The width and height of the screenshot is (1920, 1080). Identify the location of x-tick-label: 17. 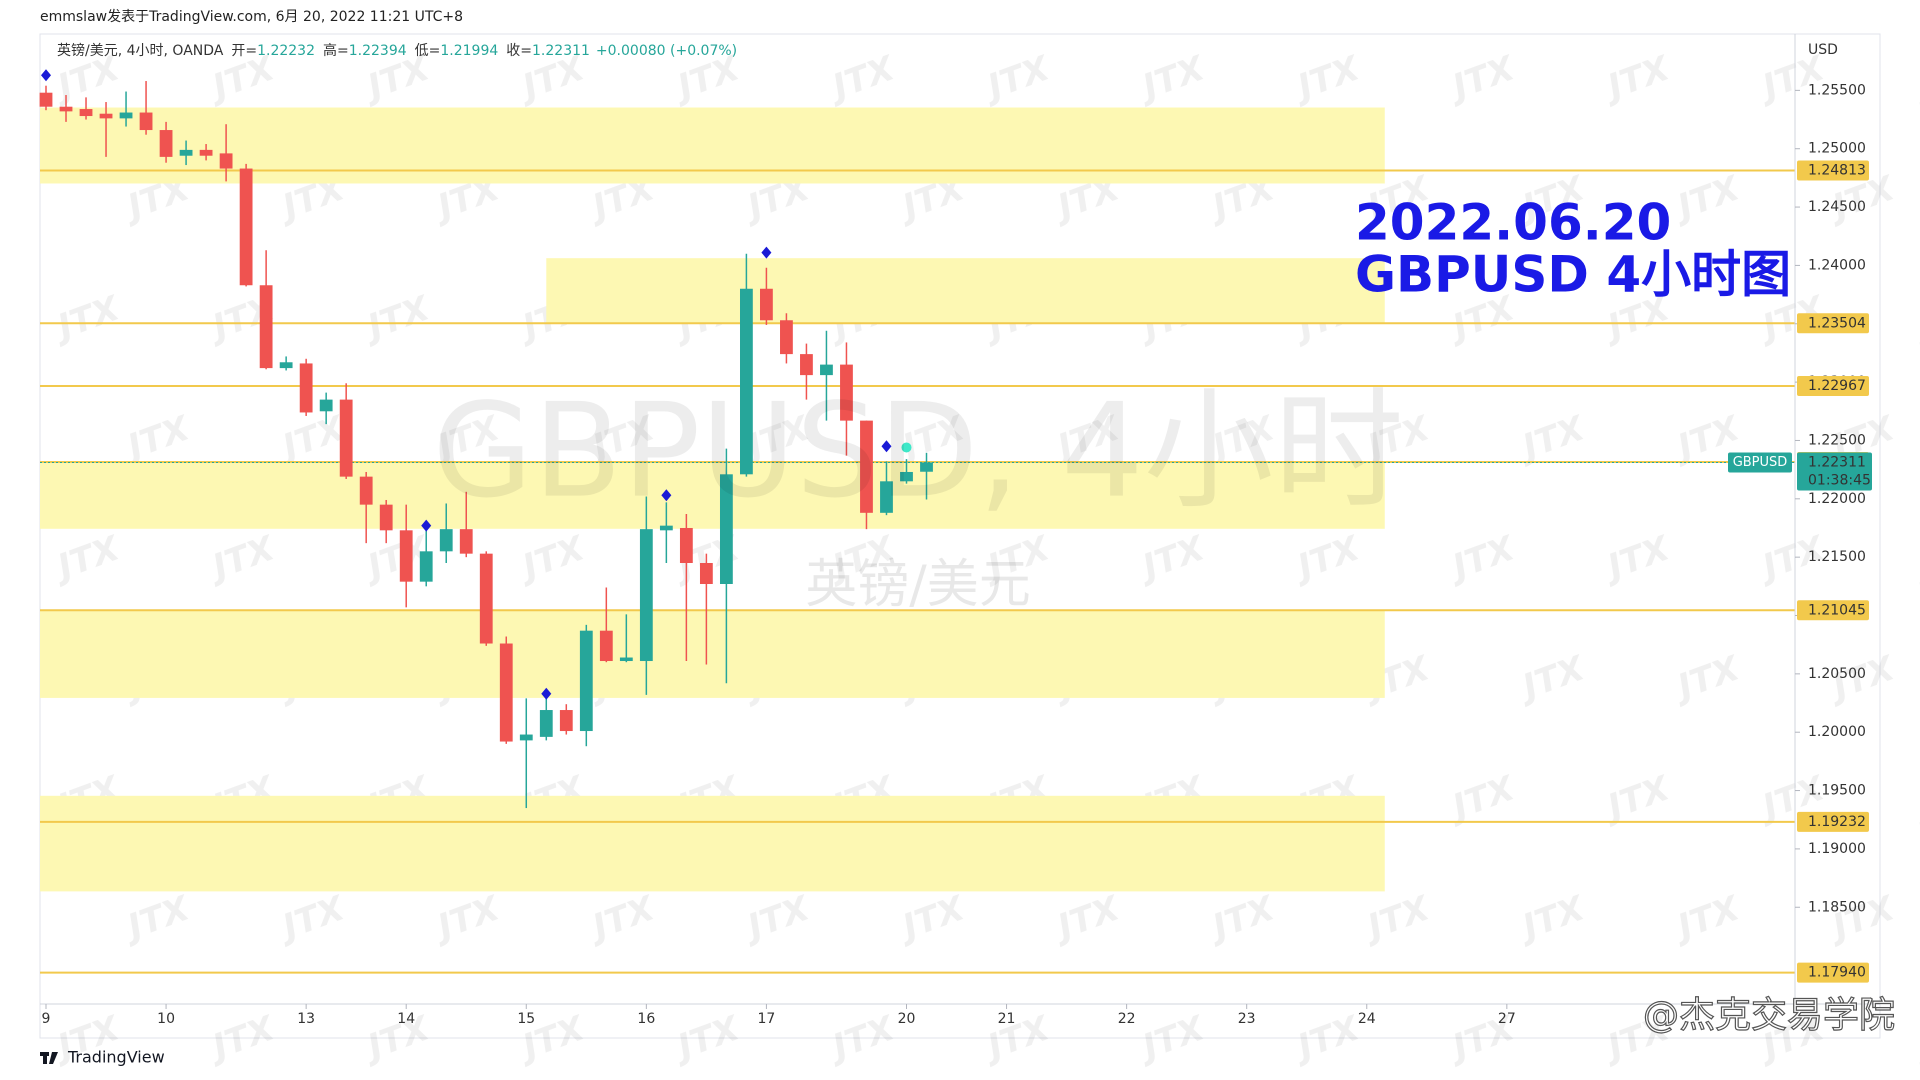
(766, 1019).